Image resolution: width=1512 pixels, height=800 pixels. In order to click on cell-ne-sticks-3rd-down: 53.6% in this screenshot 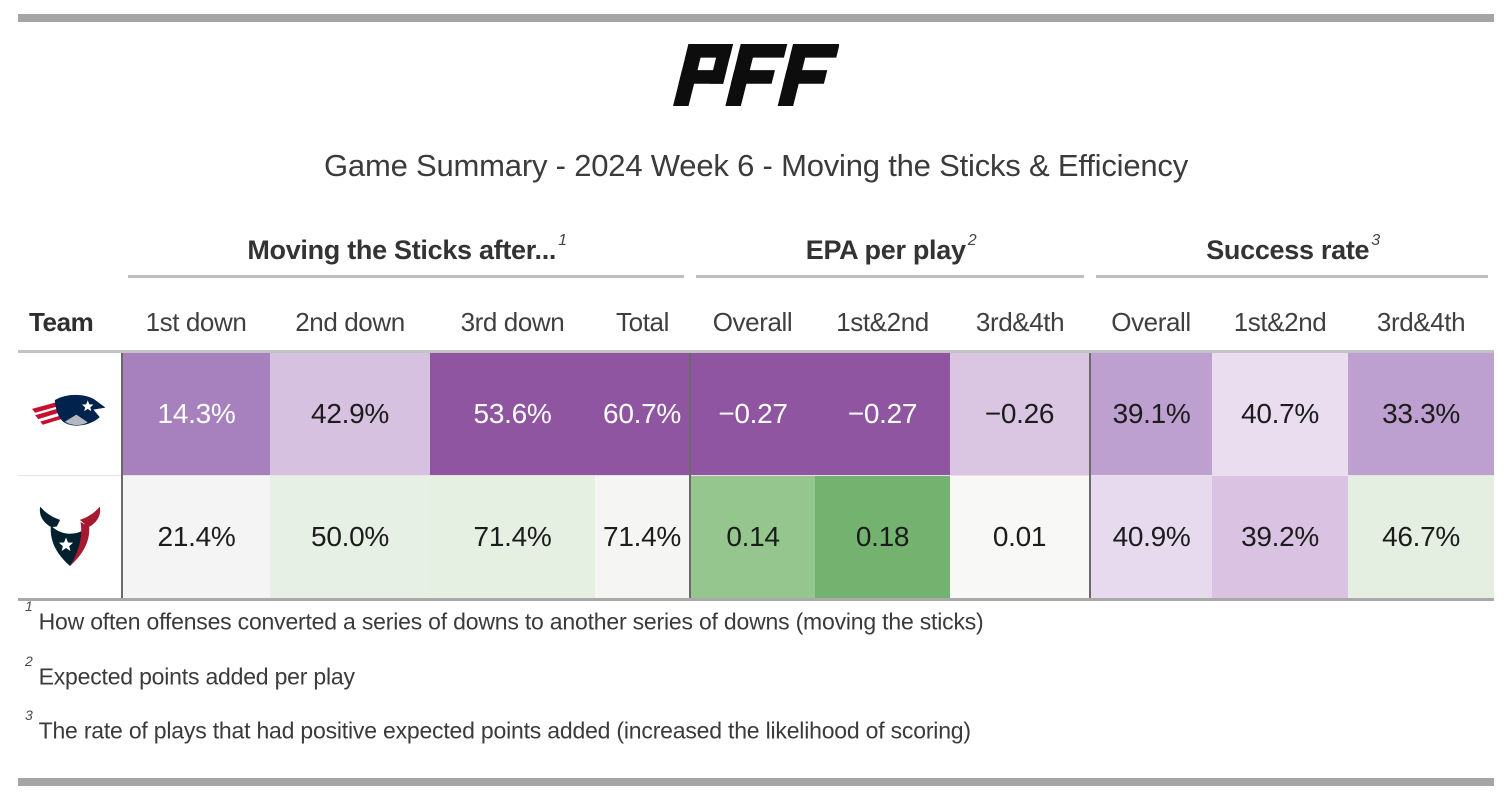, I will do `click(512, 413)`.